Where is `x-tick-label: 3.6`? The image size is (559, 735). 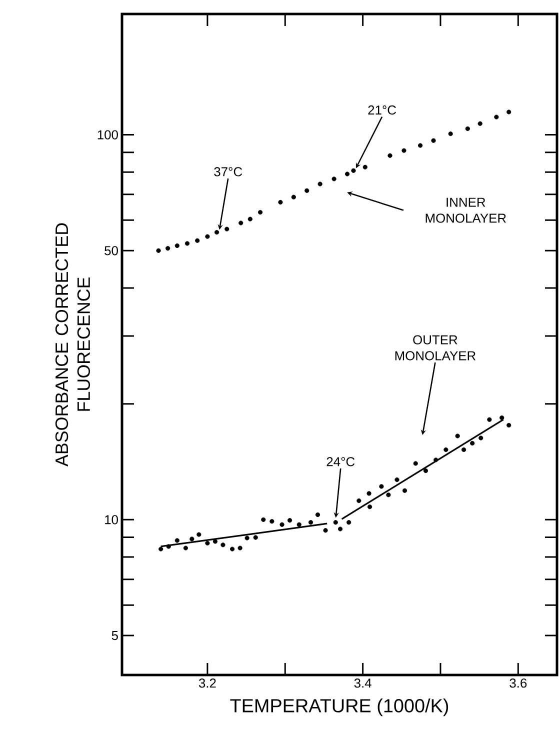 x-tick-label: 3.6 is located at coordinates (518, 683).